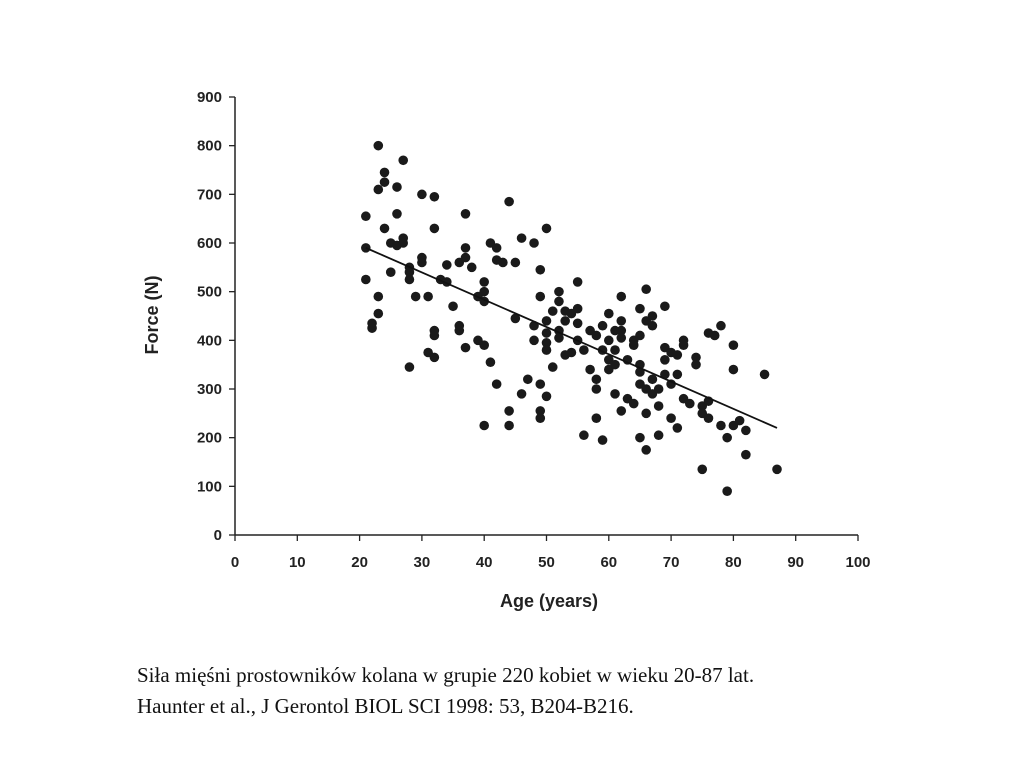  What do you see at coordinates (549, 601) in the screenshot?
I see `x-axis-title: Age (years)` at bounding box center [549, 601].